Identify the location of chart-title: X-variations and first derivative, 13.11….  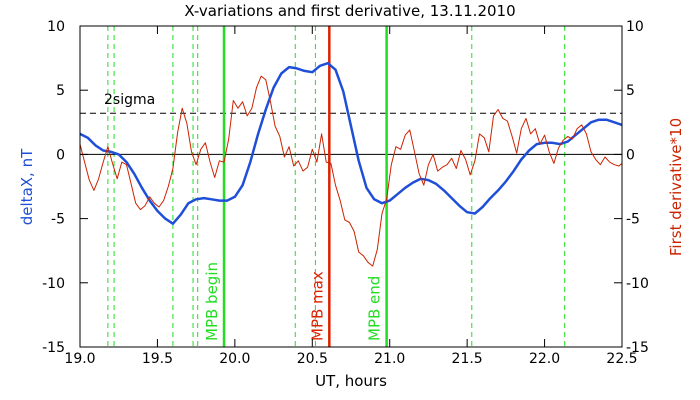
(349, 11).